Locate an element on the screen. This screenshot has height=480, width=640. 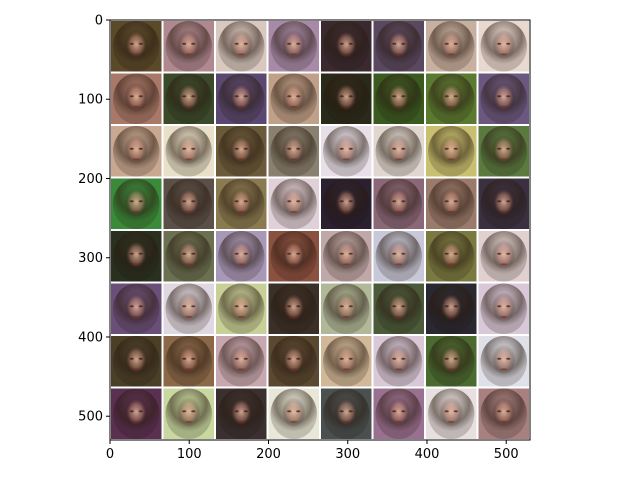
x-tick-label: 200 is located at coordinates (268, 454).